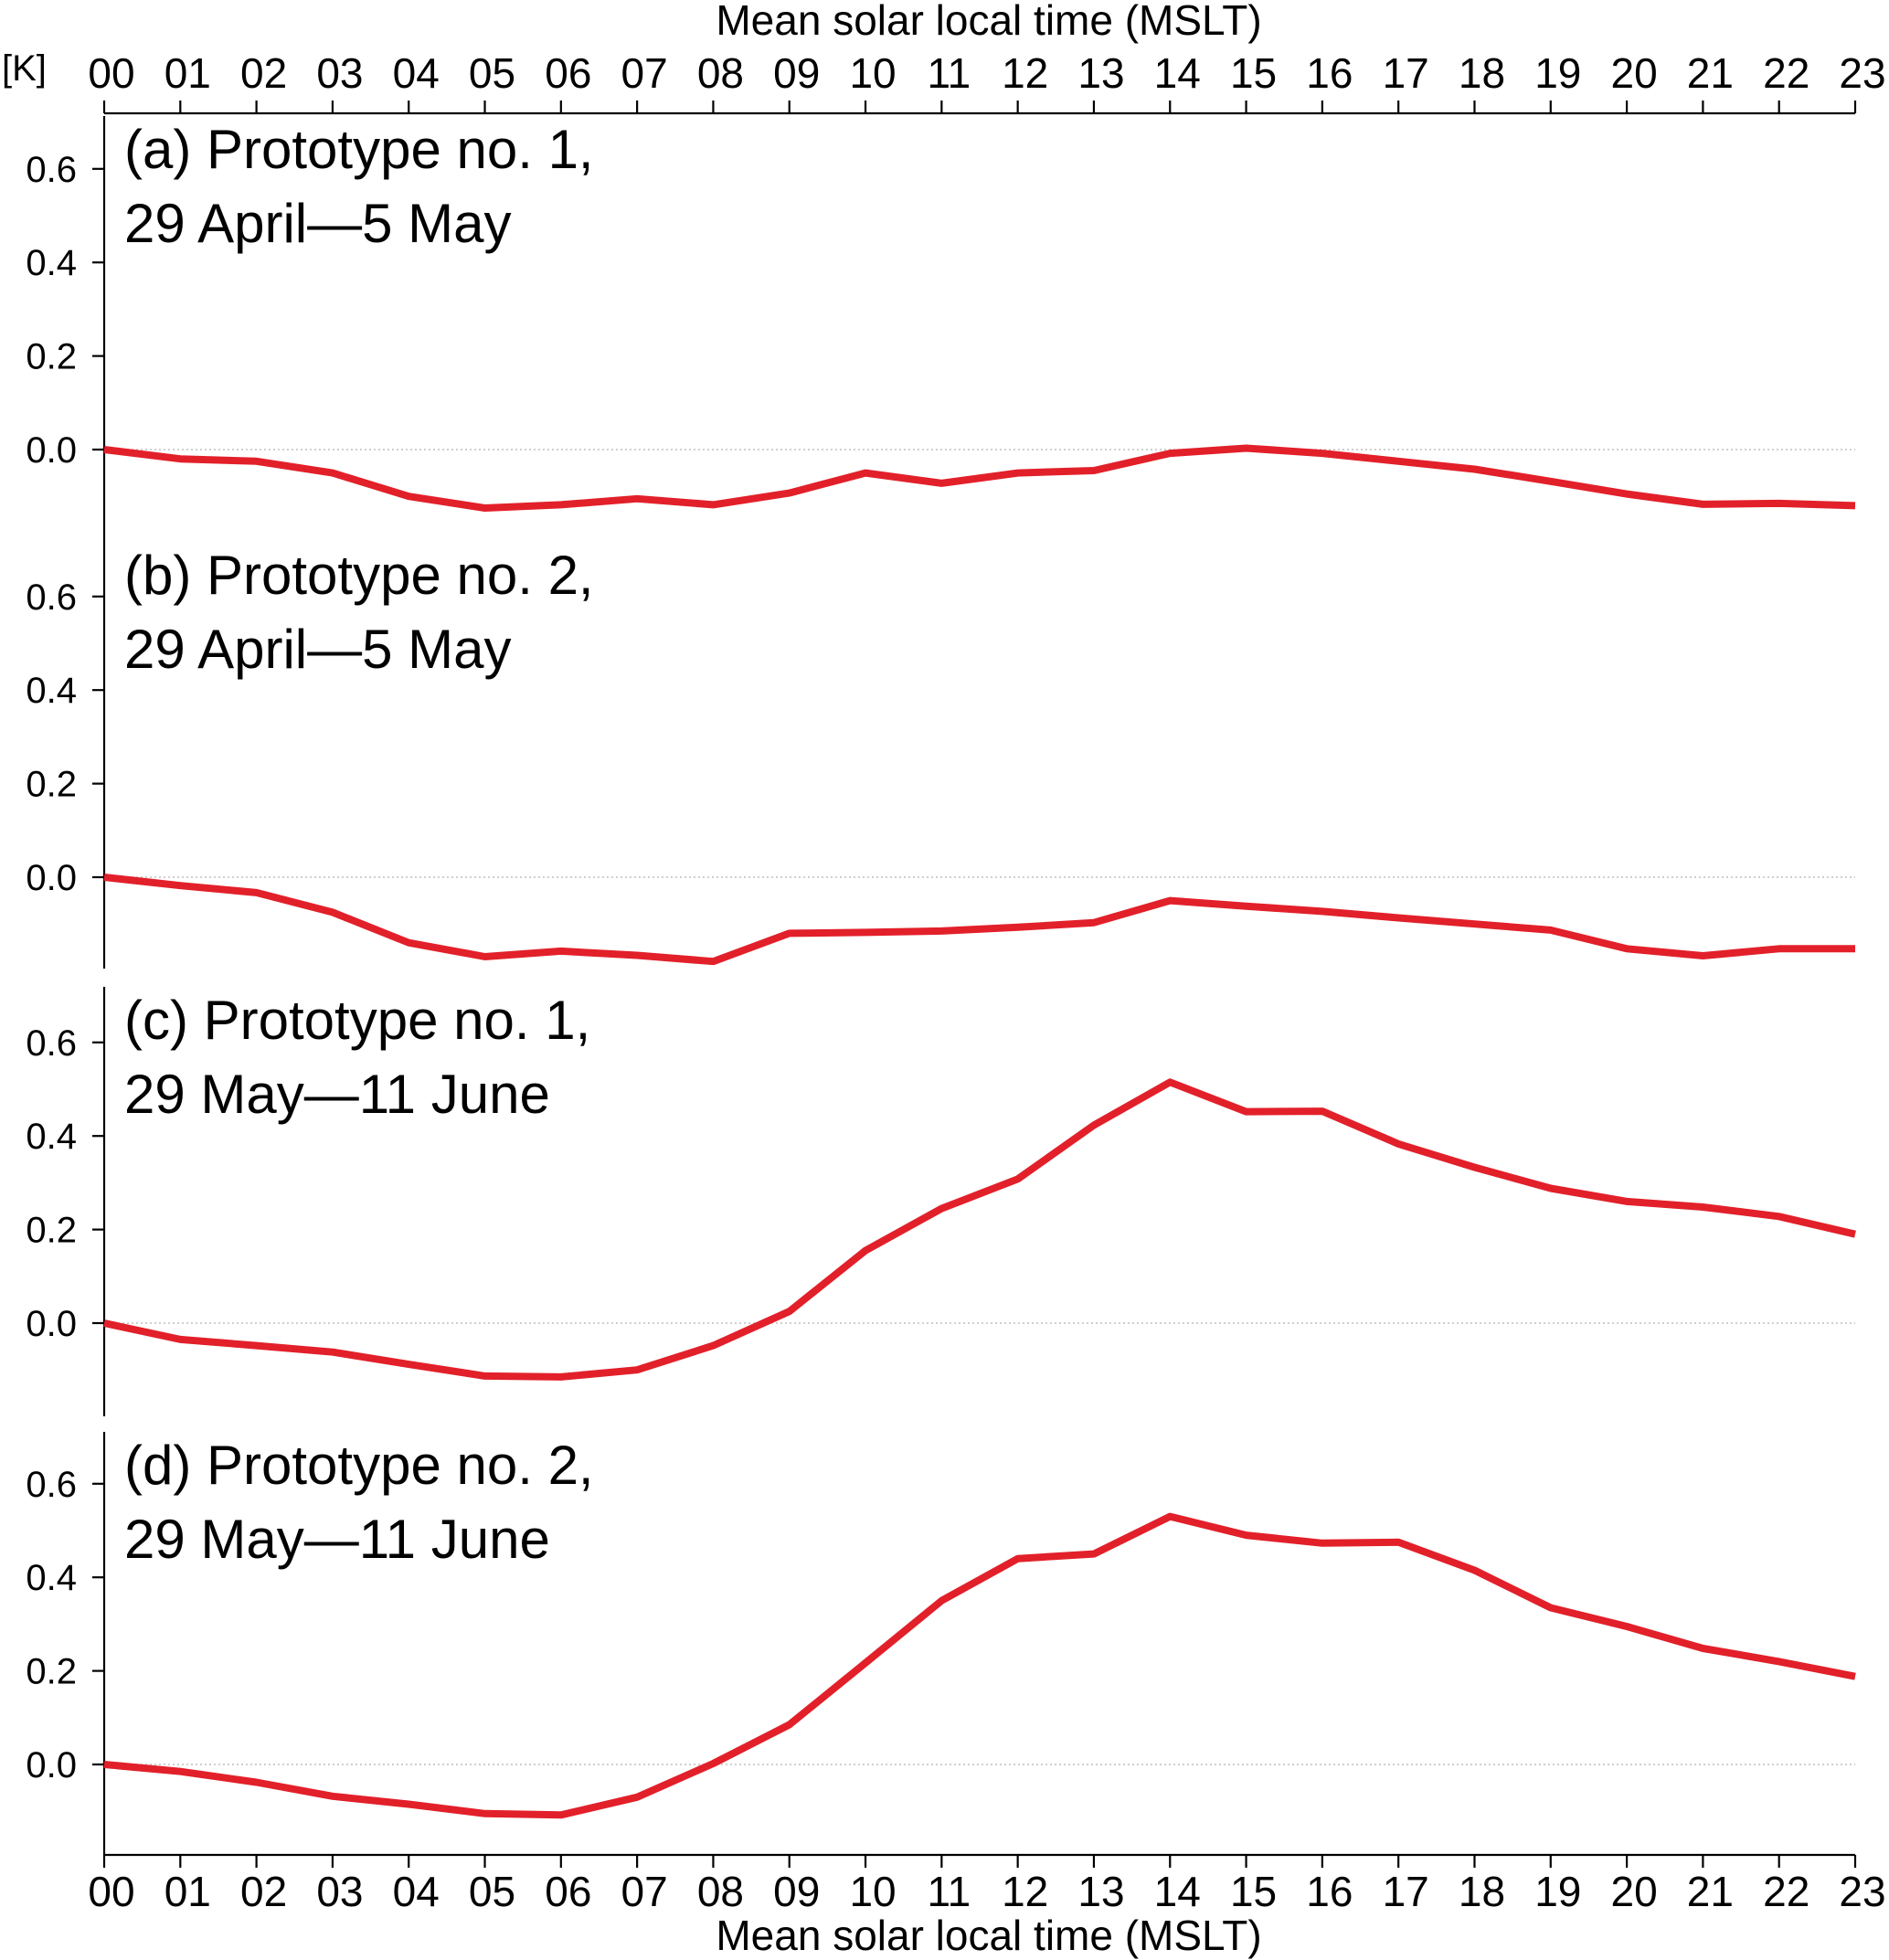 This screenshot has width=1889, height=1960. What do you see at coordinates (1557, 1892) in the screenshot?
I see `bottom-x-tick-label: 19` at bounding box center [1557, 1892].